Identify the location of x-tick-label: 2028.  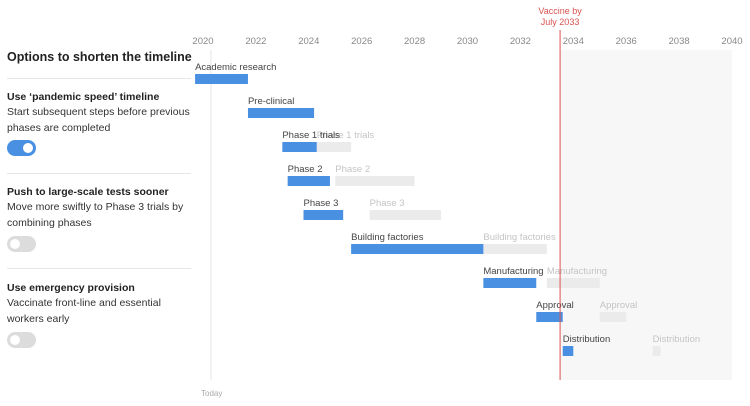
(414, 41).